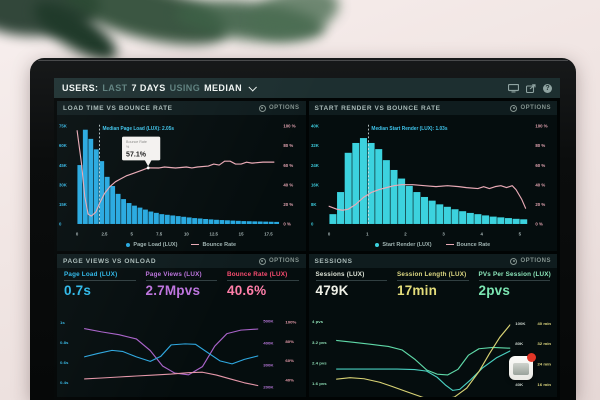 This screenshot has width=600, height=400. What do you see at coordinates (520, 323) in the screenshot?
I see `svg-text: 100K` at bounding box center [520, 323].